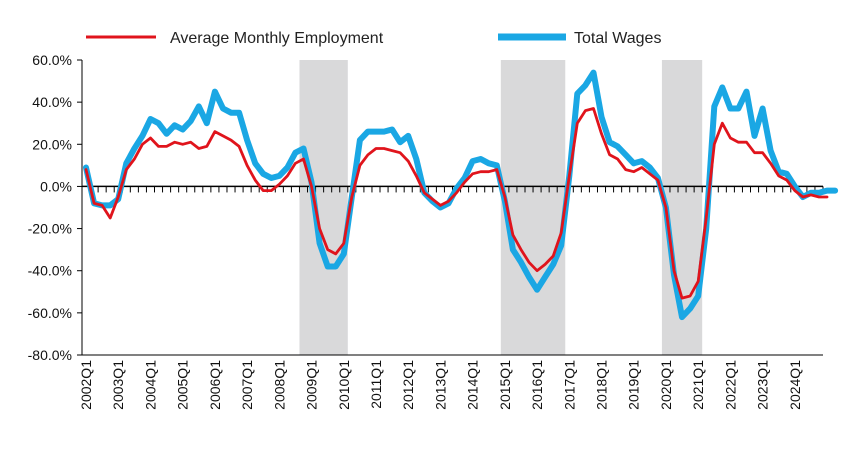  What do you see at coordinates (666, 385) in the screenshot?
I see `x-tick-label: 2020Q1` at bounding box center [666, 385].